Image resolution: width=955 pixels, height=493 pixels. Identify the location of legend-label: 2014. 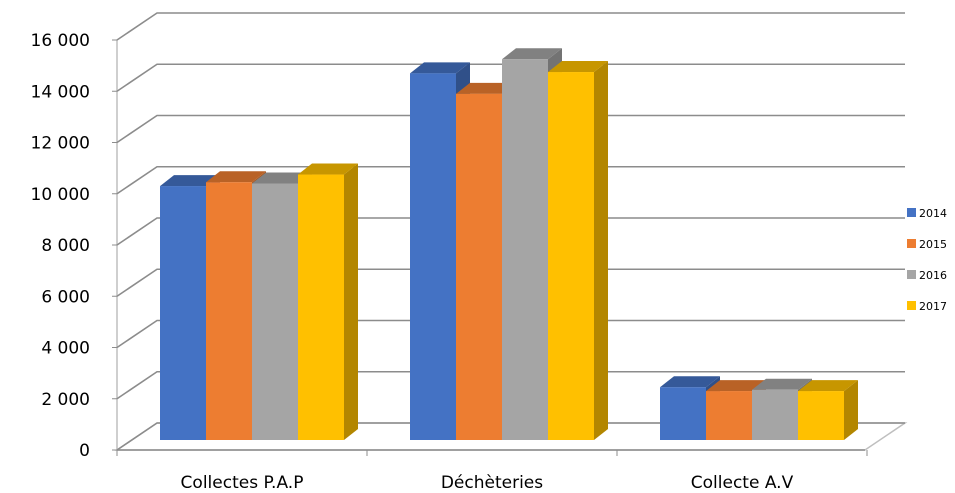
(933, 213).